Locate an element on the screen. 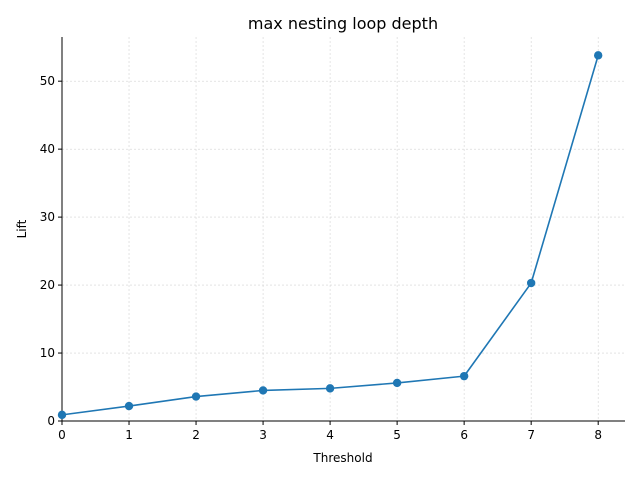 This screenshot has height=484, width=640. x-tick-label: 6 is located at coordinates (464, 435).